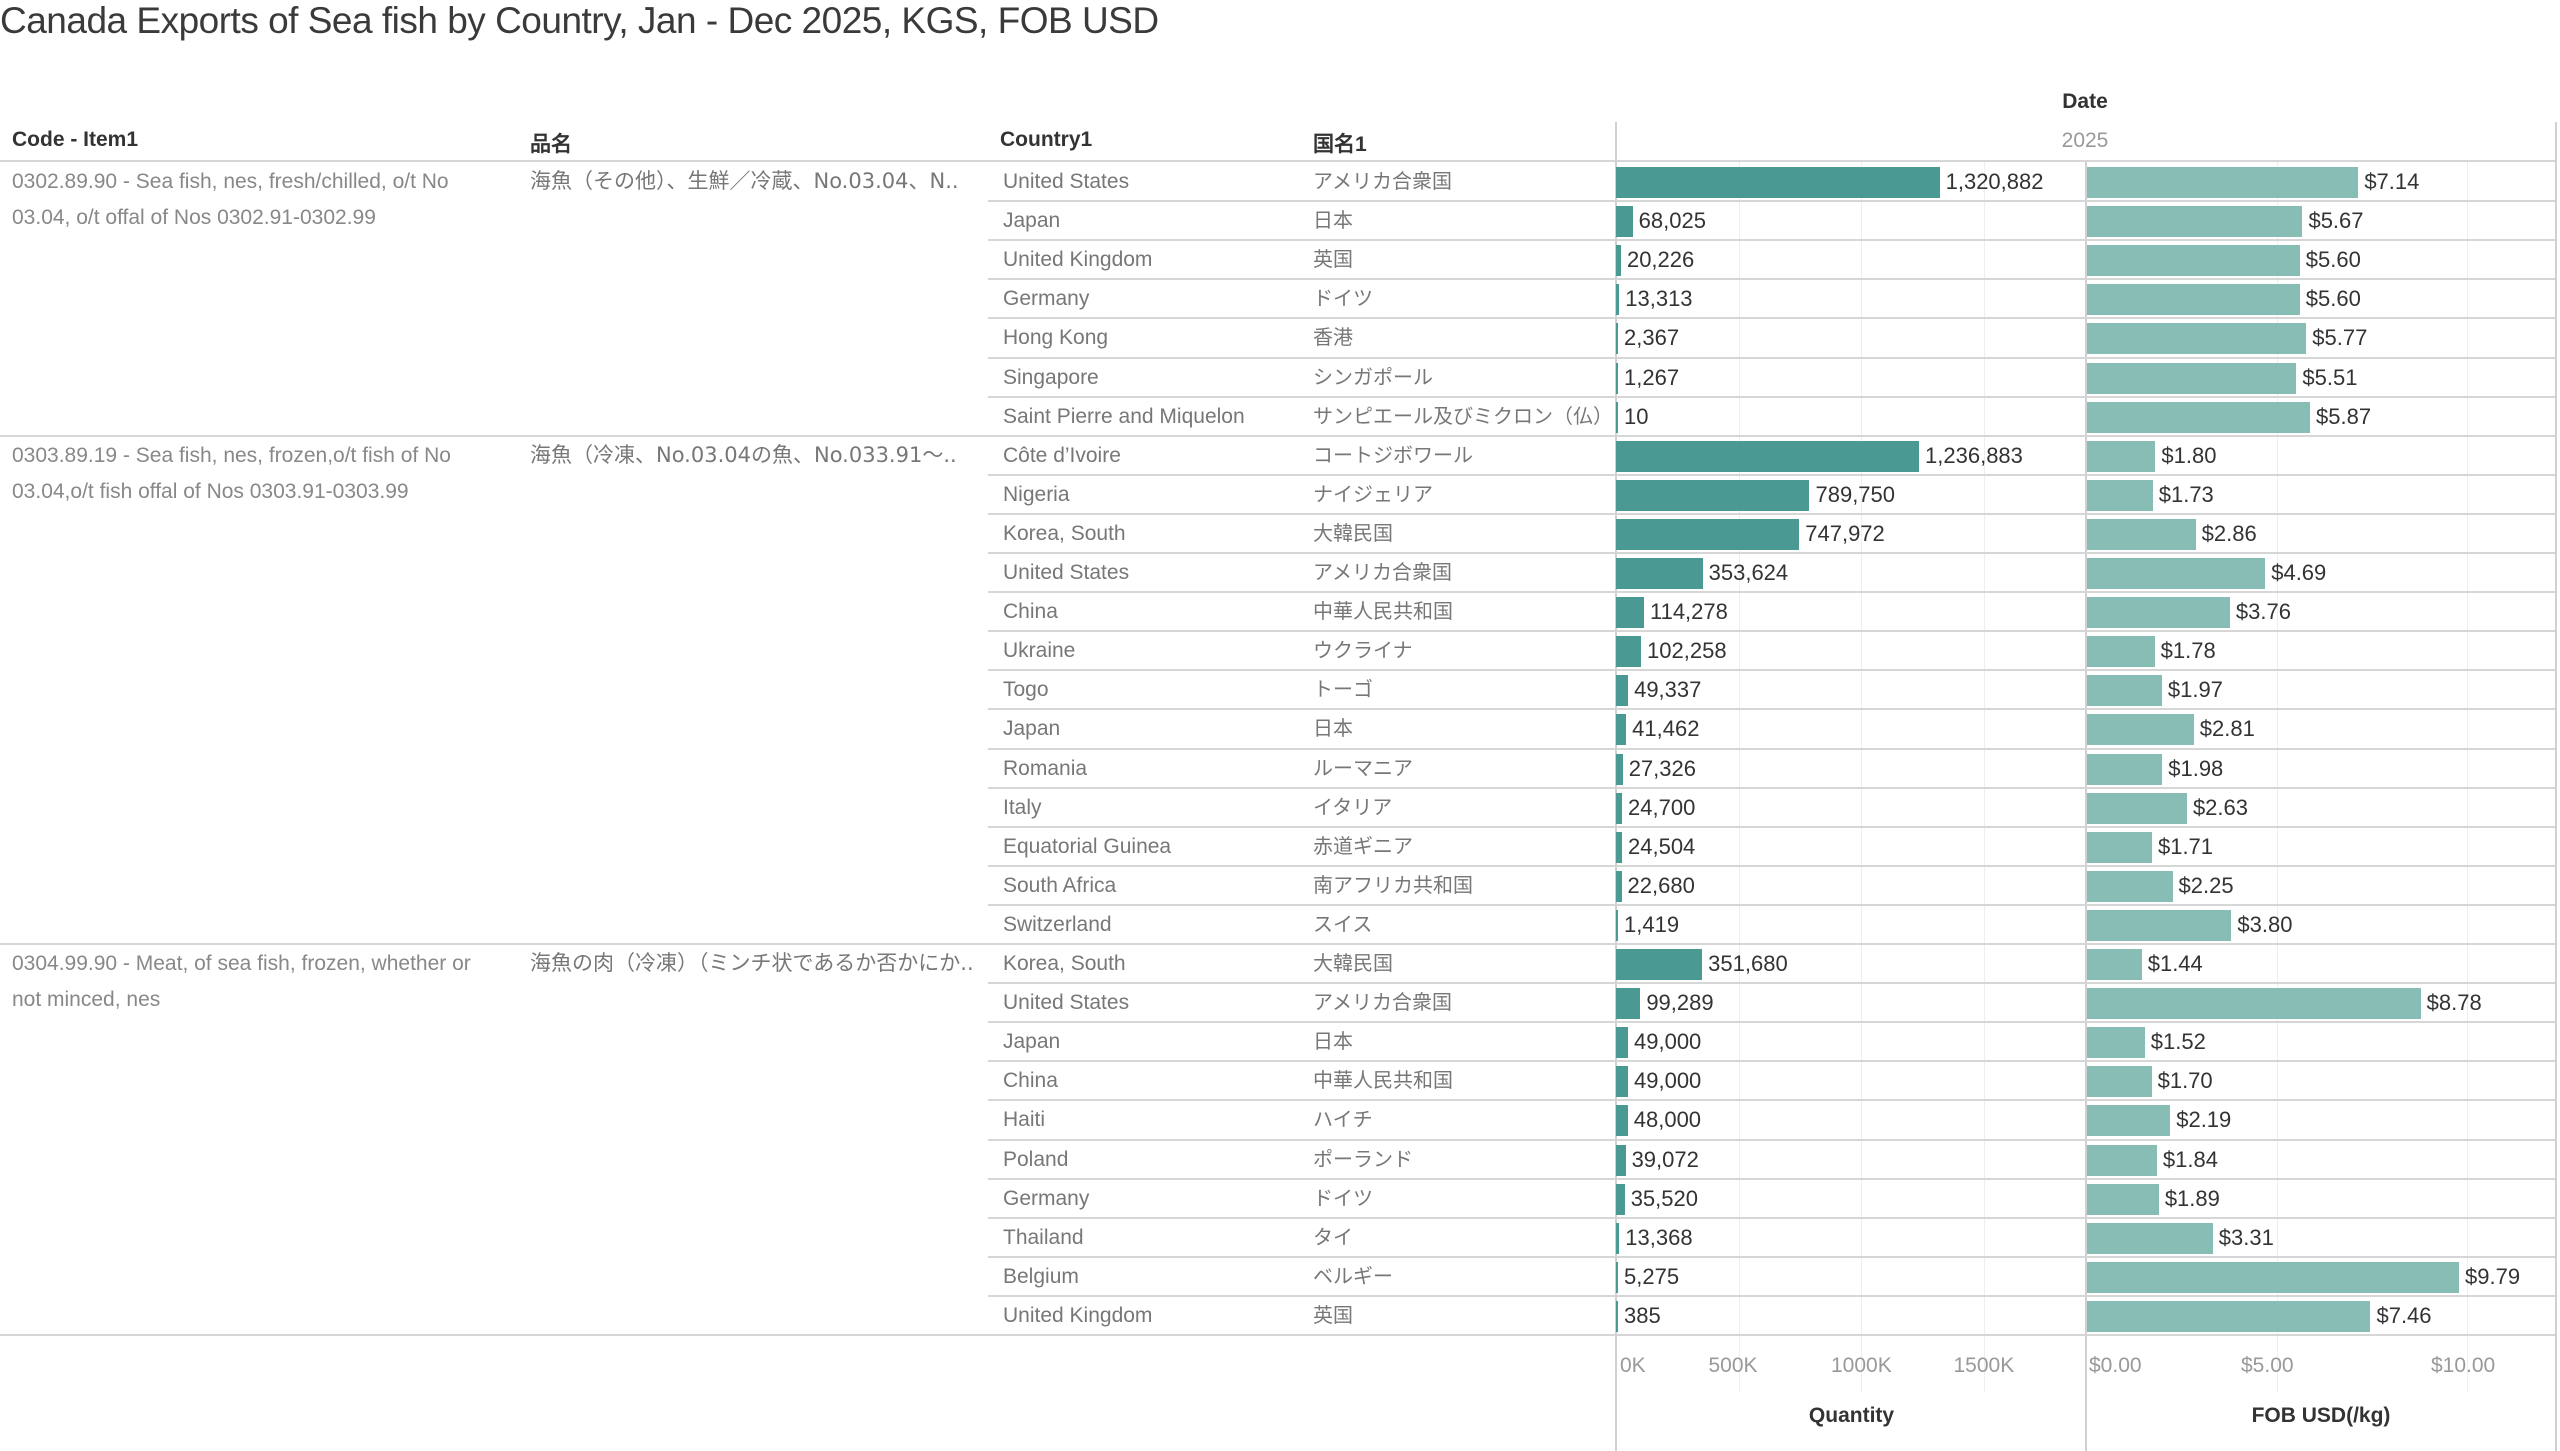 This screenshot has width=2560, height=1451. I want to click on jp-country-column-header: 国名1, so click(1340, 144).